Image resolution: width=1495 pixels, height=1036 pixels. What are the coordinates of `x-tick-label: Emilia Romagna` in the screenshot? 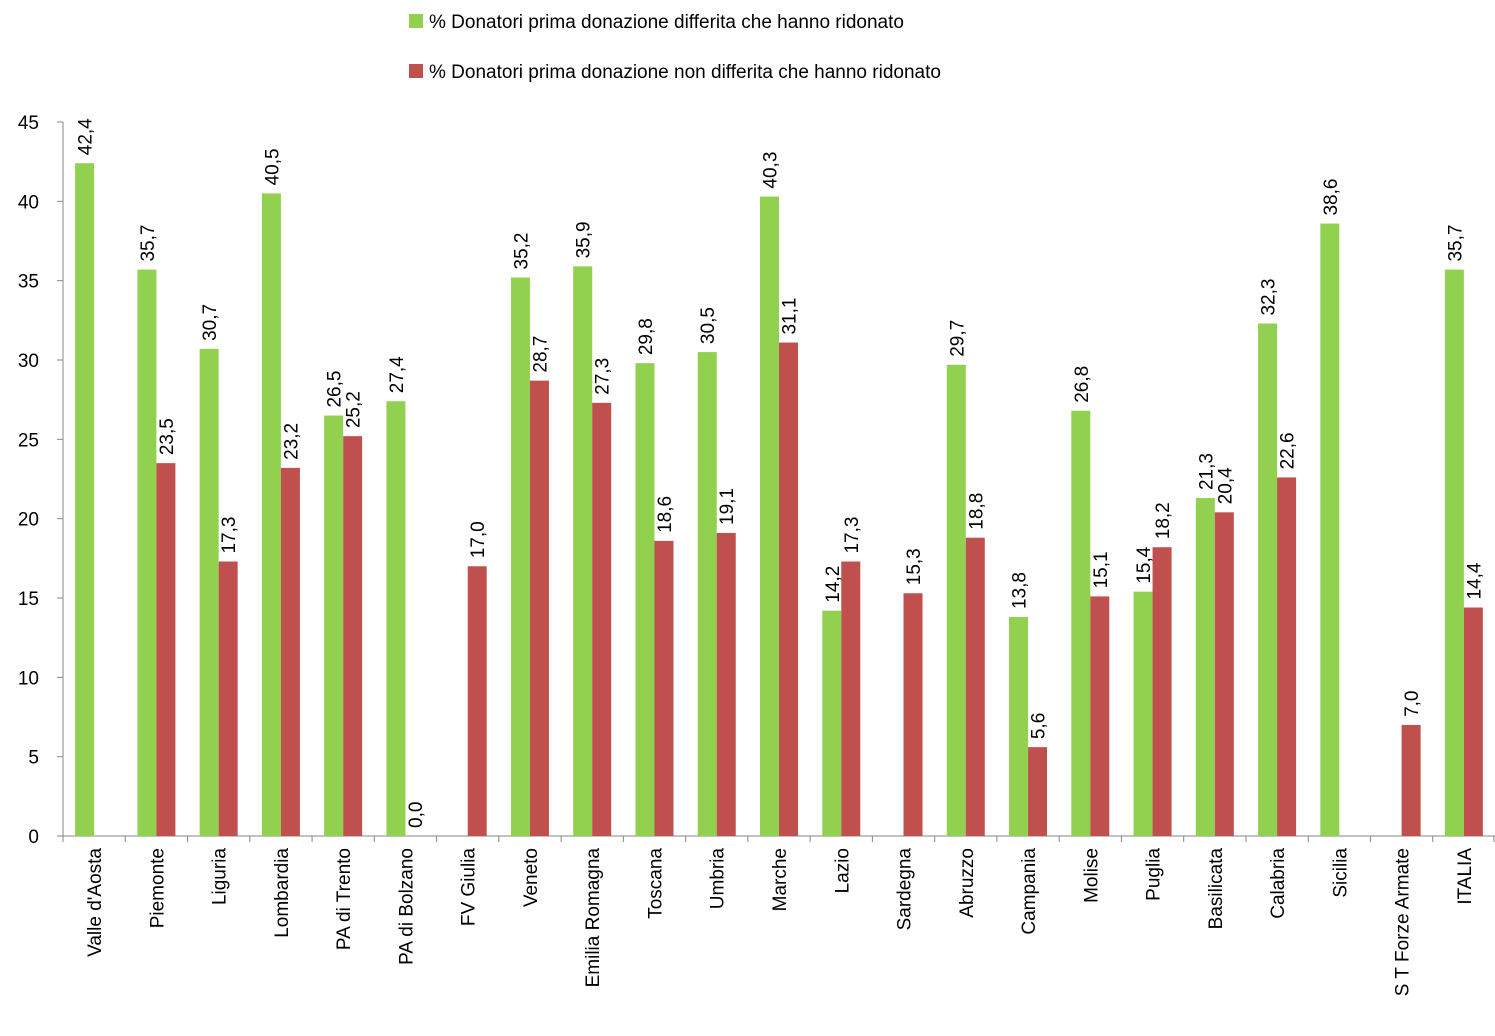 It's located at (593, 918).